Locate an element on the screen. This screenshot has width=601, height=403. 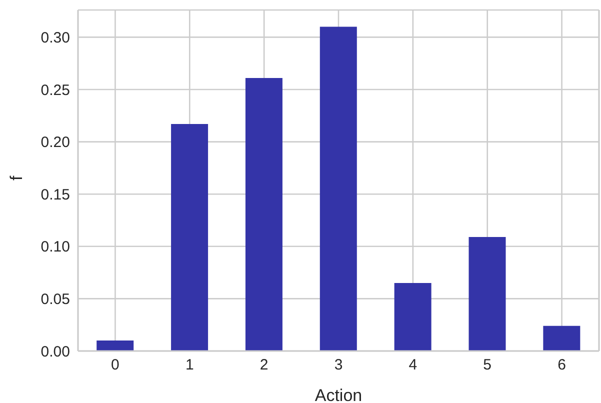
y-axis-title: f is located at coordinates (16, 178).